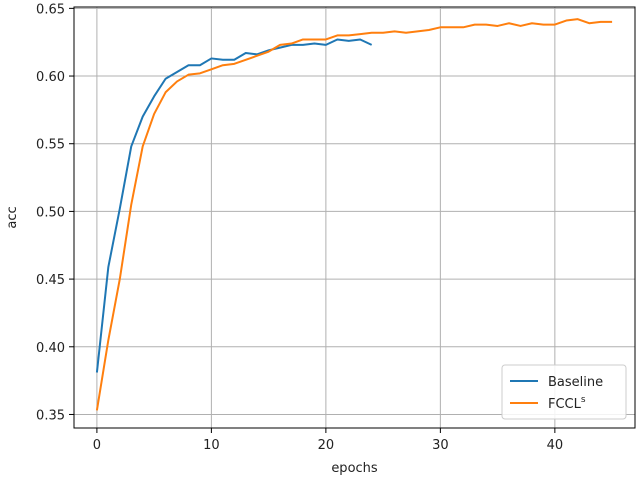 The image size is (640, 483). I want to click on y-axis-ticks: 0.35 0.40 0.45 0.50 0.55 0.60 0.65, so click(55, 212).